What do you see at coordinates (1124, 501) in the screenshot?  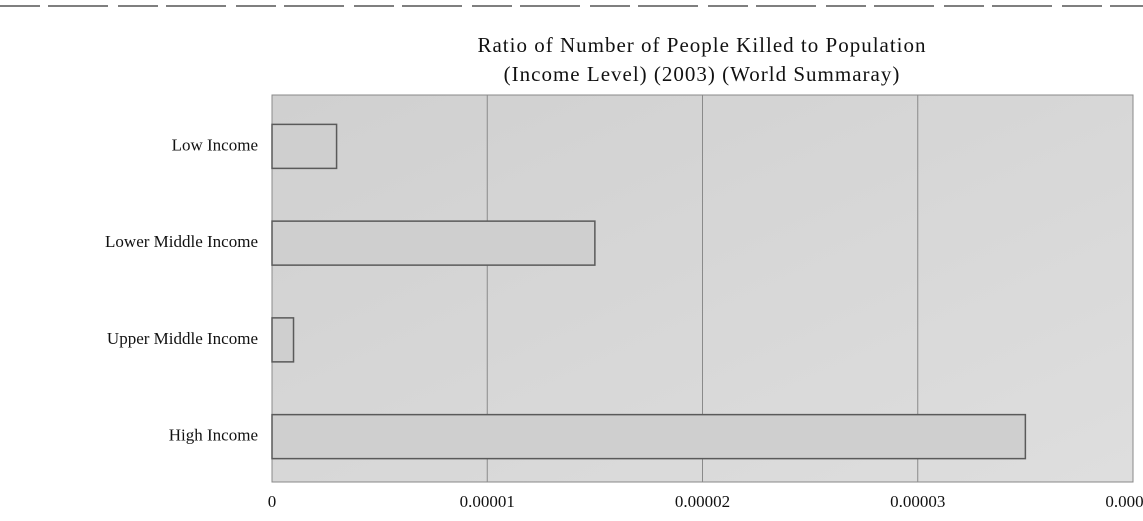 I see `x-tick-label: 0.00004` at bounding box center [1124, 501].